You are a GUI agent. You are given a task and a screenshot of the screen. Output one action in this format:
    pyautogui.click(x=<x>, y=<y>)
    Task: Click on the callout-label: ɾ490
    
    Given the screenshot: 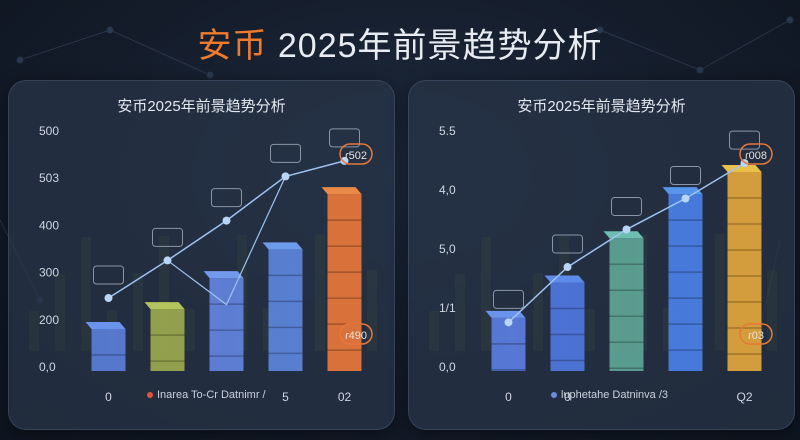 What is the action you would take?
    pyautogui.click(x=356, y=336)
    